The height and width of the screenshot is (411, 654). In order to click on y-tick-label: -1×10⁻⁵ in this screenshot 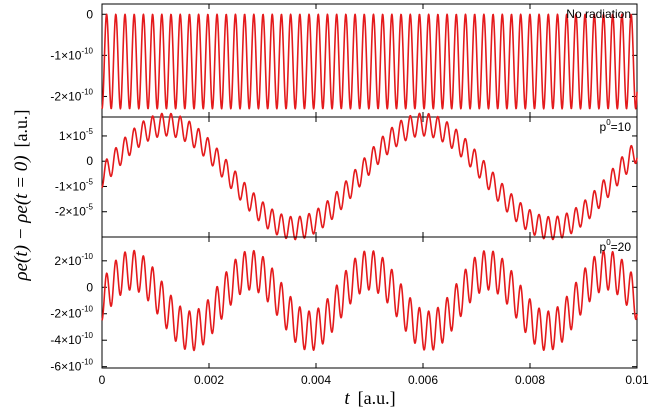, I will do `click(74, 185)`.